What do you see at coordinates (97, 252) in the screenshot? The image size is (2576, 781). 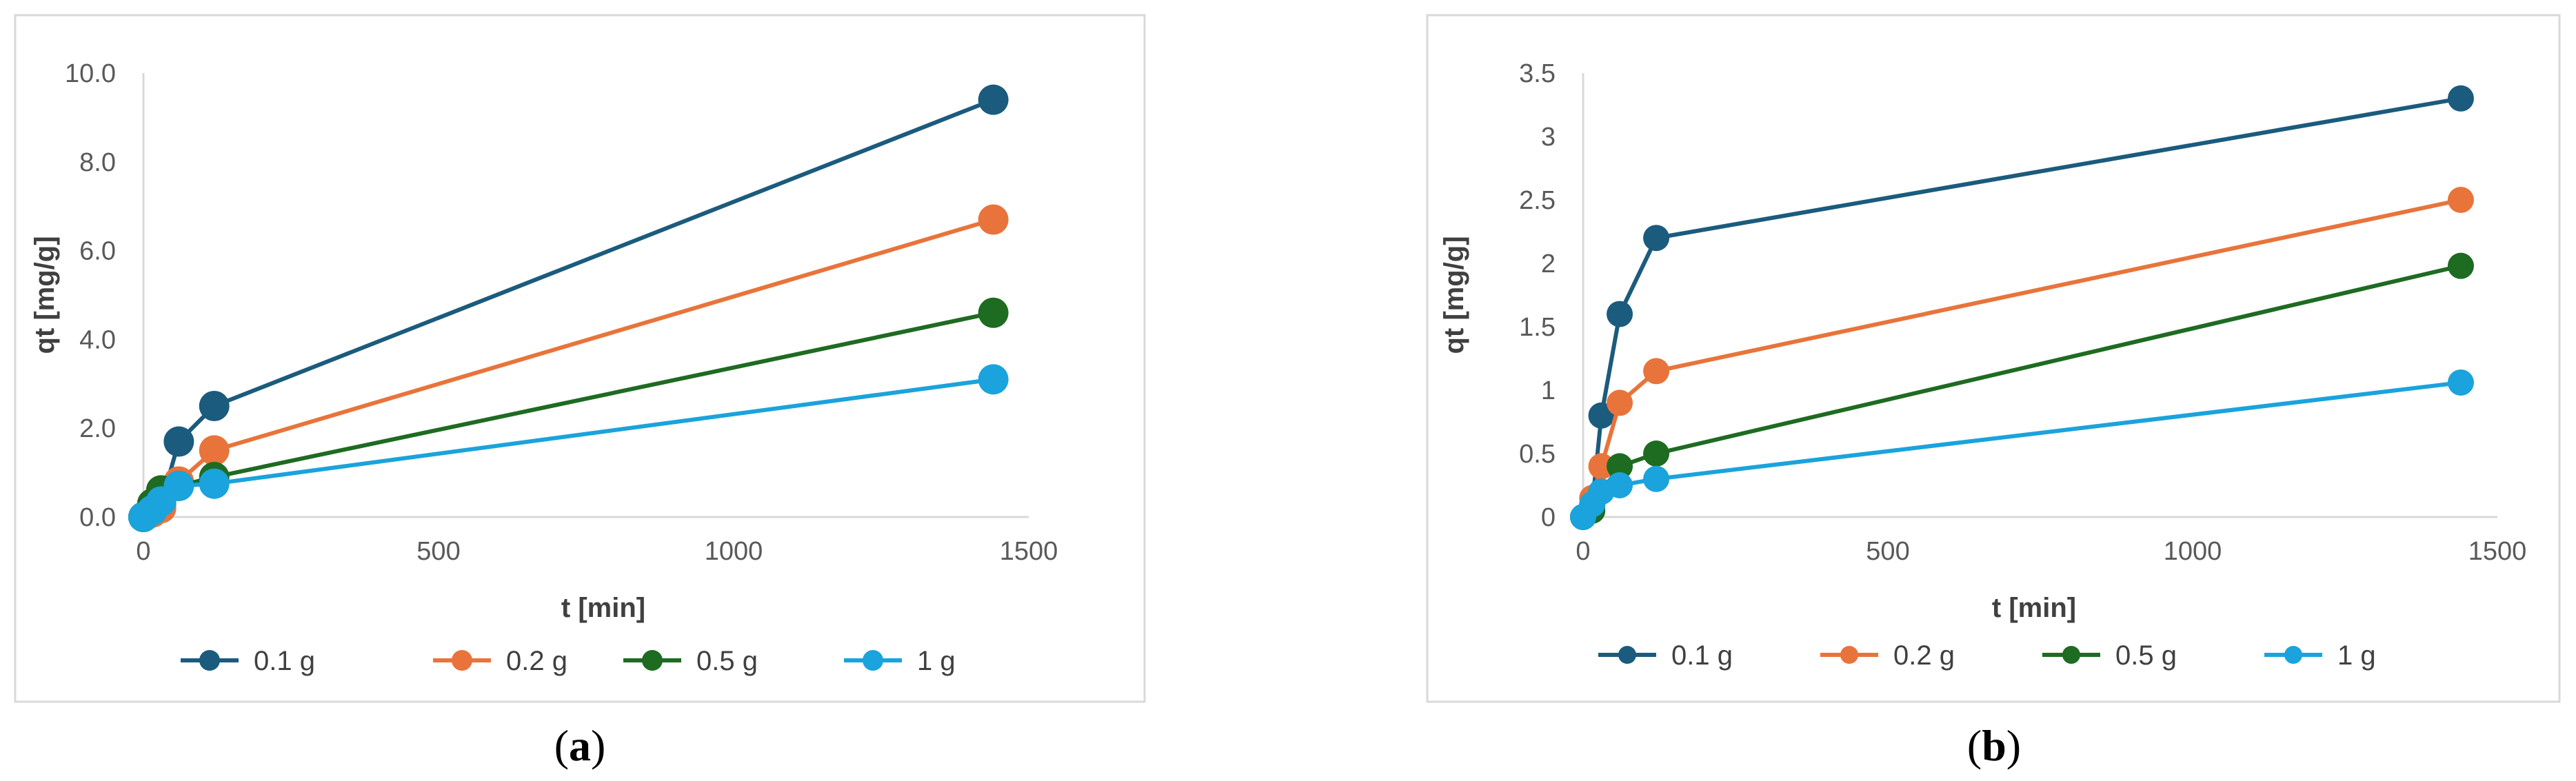 I see `chart-a-ytick-label: 6.0` at bounding box center [97, 252].